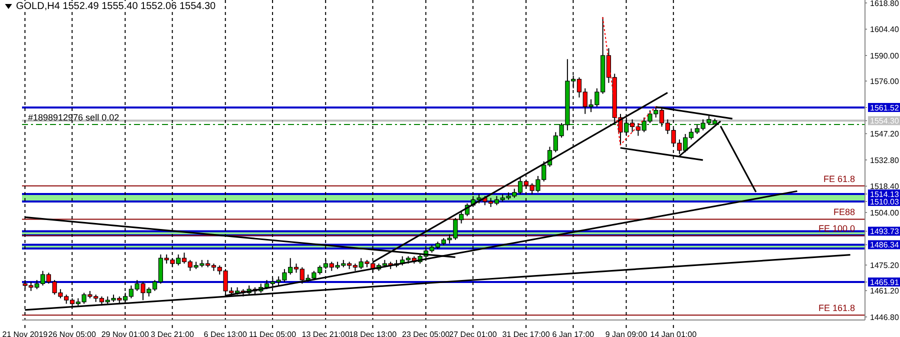 The width and height of the screenshot is (900, 337). Describe the element at coordinates (885, 107) in the screenshot. I see `y-tick-label: 1561.52` at that location.